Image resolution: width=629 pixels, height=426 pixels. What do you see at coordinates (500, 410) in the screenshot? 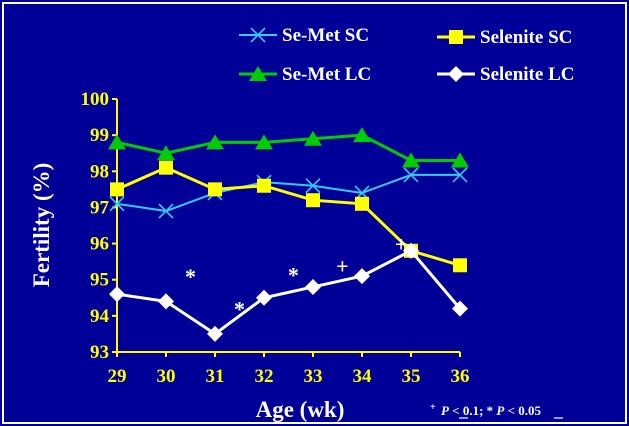
I see `footnote-p2: P` at bounding box center [500, 410].